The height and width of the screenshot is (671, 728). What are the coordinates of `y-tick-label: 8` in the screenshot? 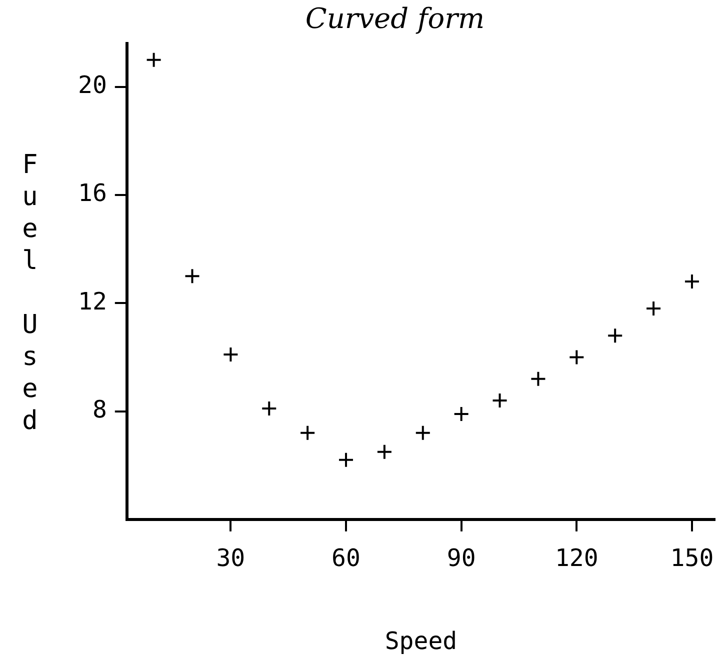 It's located at (99, 410).